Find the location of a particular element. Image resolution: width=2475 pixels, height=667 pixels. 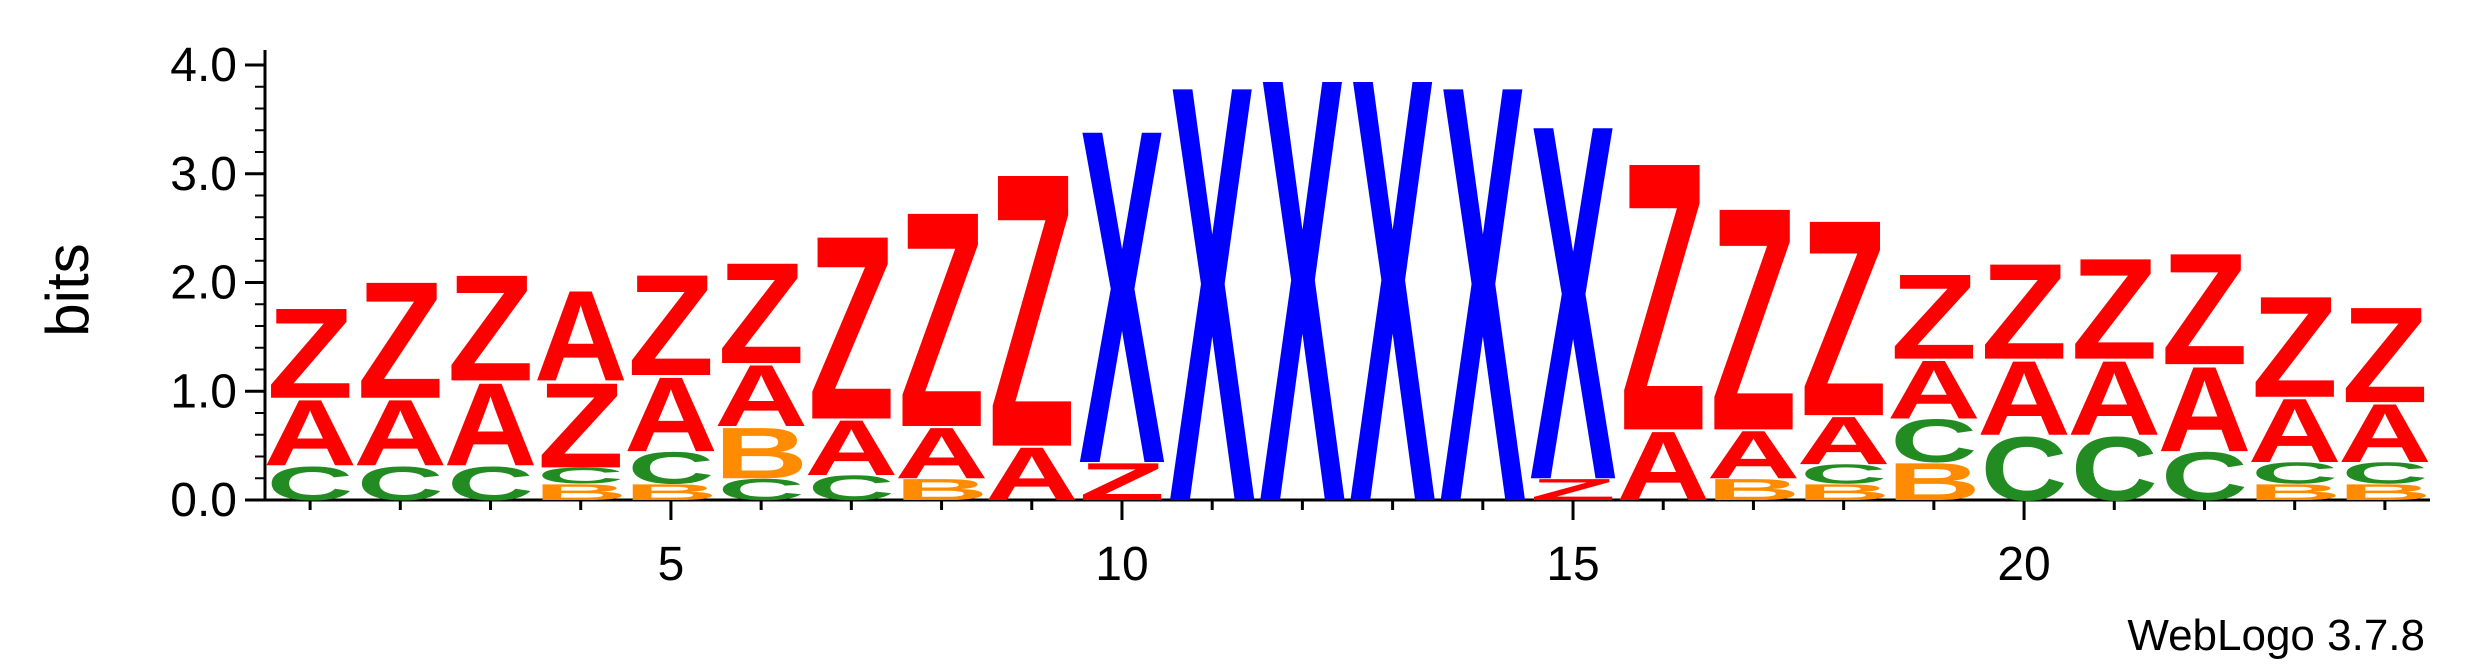

y-tick-label: 0.0 is located at coordinates (203, 500).